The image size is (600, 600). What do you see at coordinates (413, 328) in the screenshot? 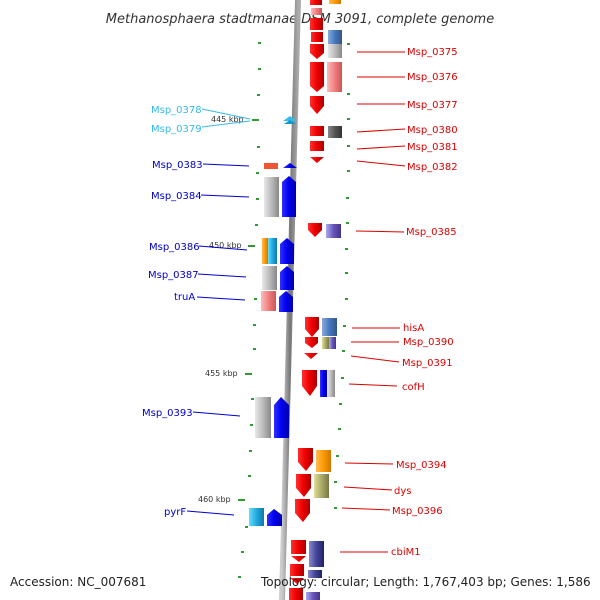
I see `gene-label-hisA: hisA` at bounding box center [413, 328].